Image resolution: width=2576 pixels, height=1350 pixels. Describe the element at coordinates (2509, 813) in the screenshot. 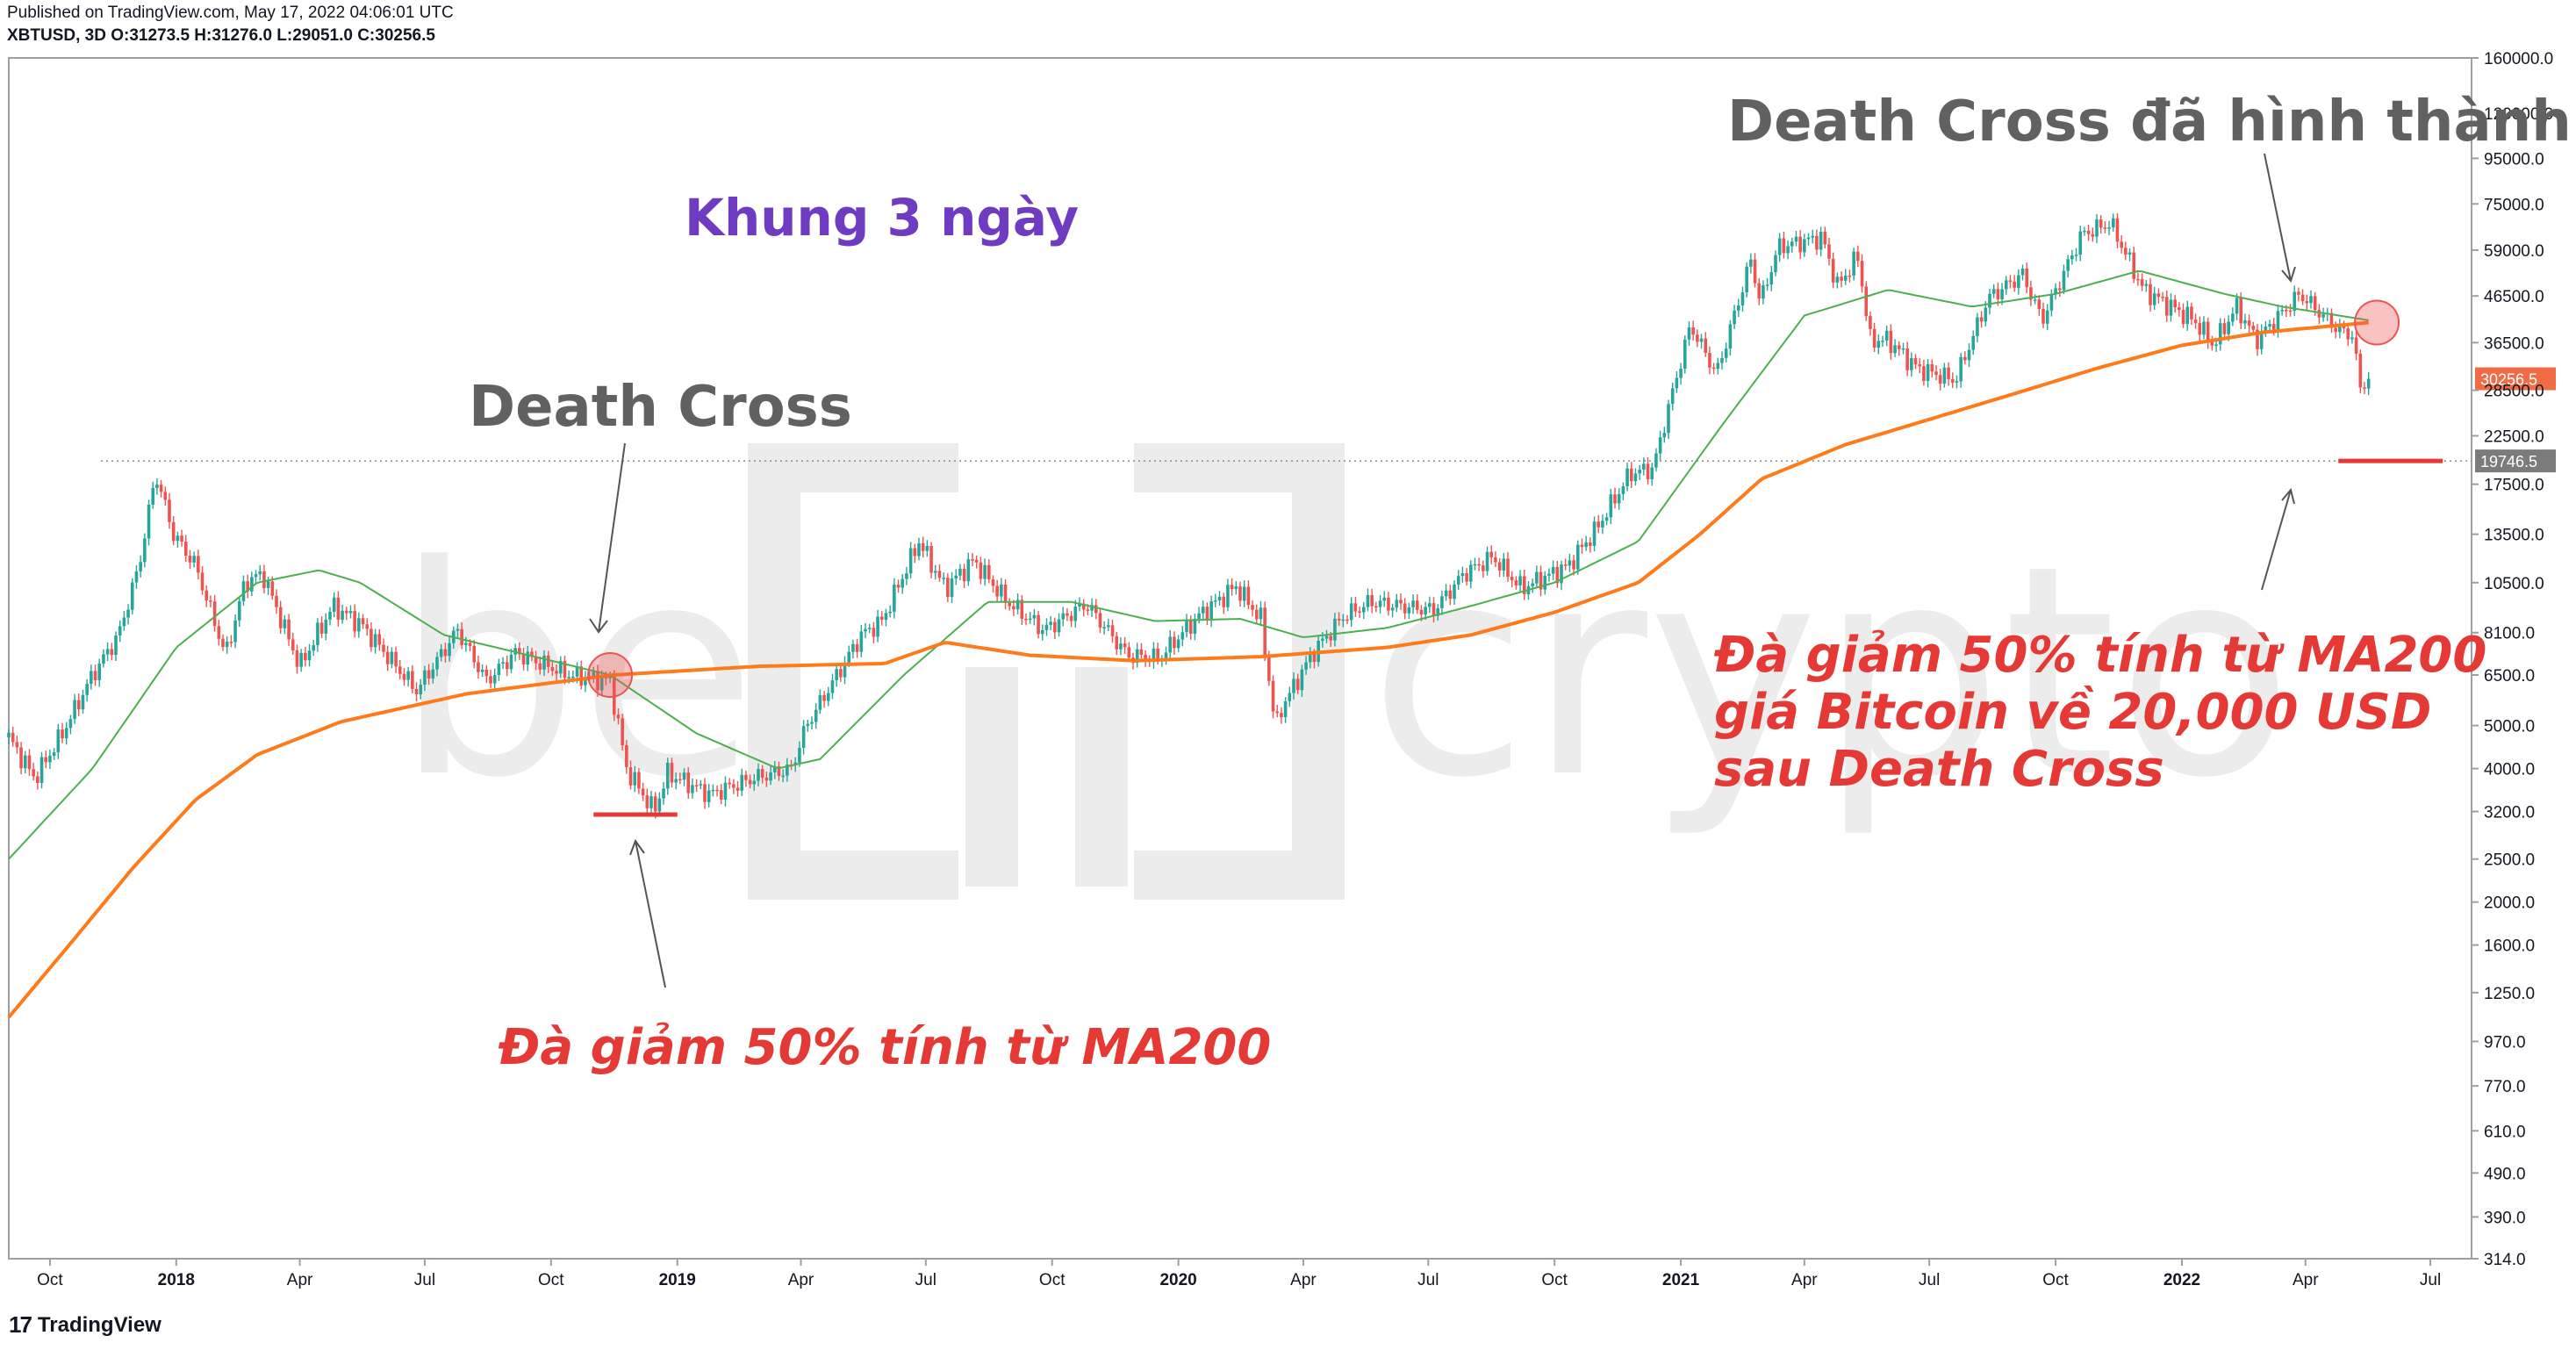

I see `y-tick-label: 3200.0` at that location.